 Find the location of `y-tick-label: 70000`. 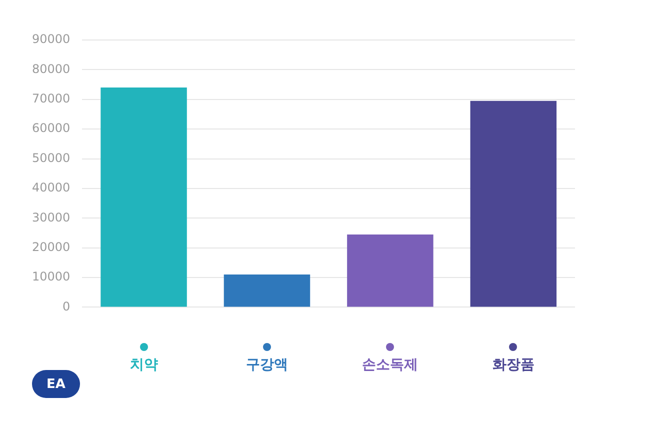

y-tick-label: 70000 is located at coordinates (51, 99).